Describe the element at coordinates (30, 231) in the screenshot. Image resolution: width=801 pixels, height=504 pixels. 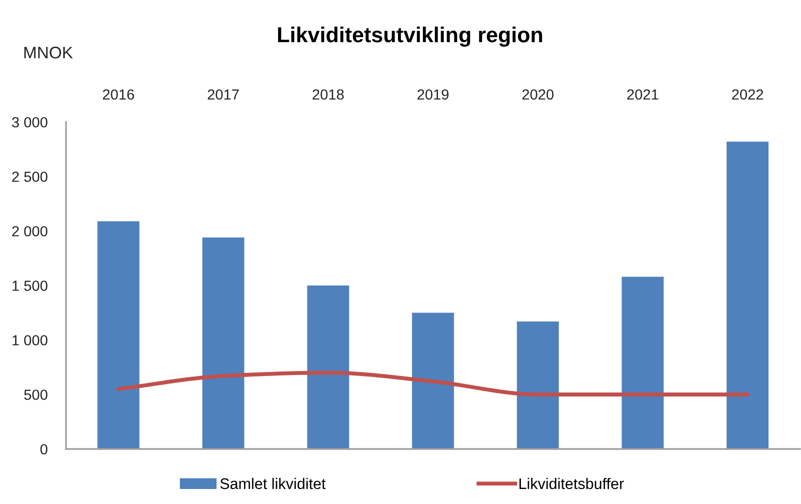
I see `y-tick-label: 2 000` at that location.